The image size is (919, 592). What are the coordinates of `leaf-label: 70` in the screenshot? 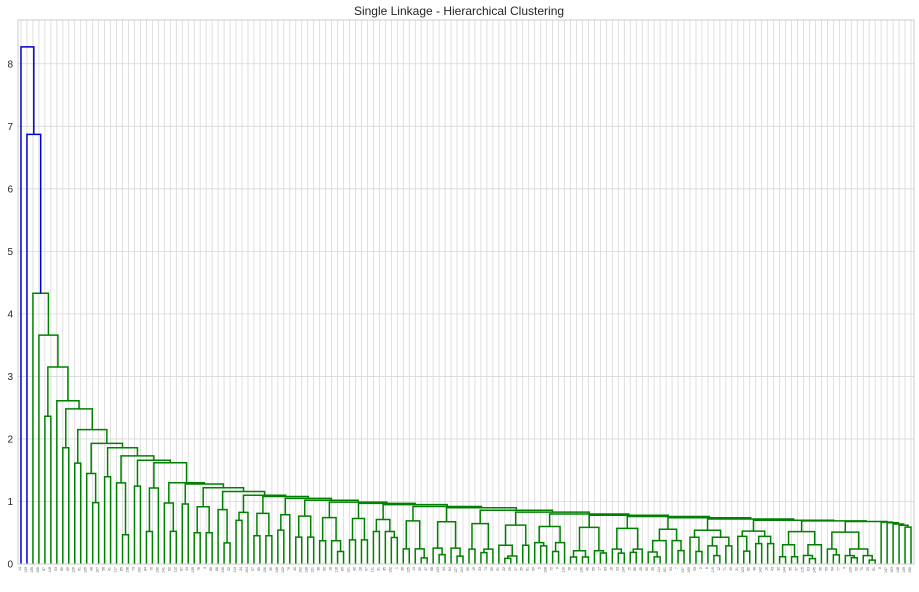 It's located at (151, 569).